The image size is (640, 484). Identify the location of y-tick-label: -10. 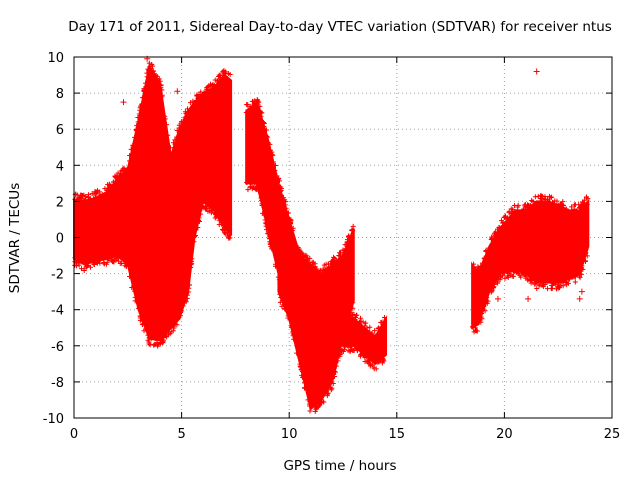
(53, 419).